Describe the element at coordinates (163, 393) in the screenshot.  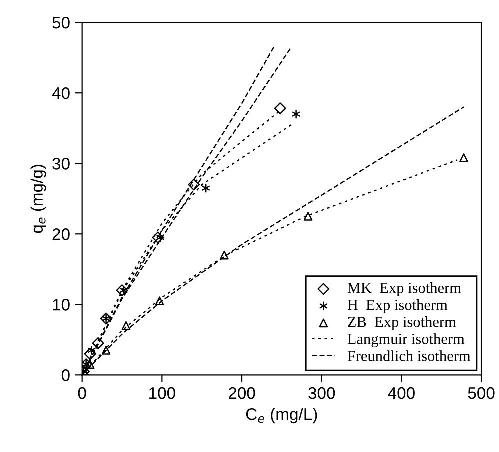
I see `x-tick-label: 100` at that location.